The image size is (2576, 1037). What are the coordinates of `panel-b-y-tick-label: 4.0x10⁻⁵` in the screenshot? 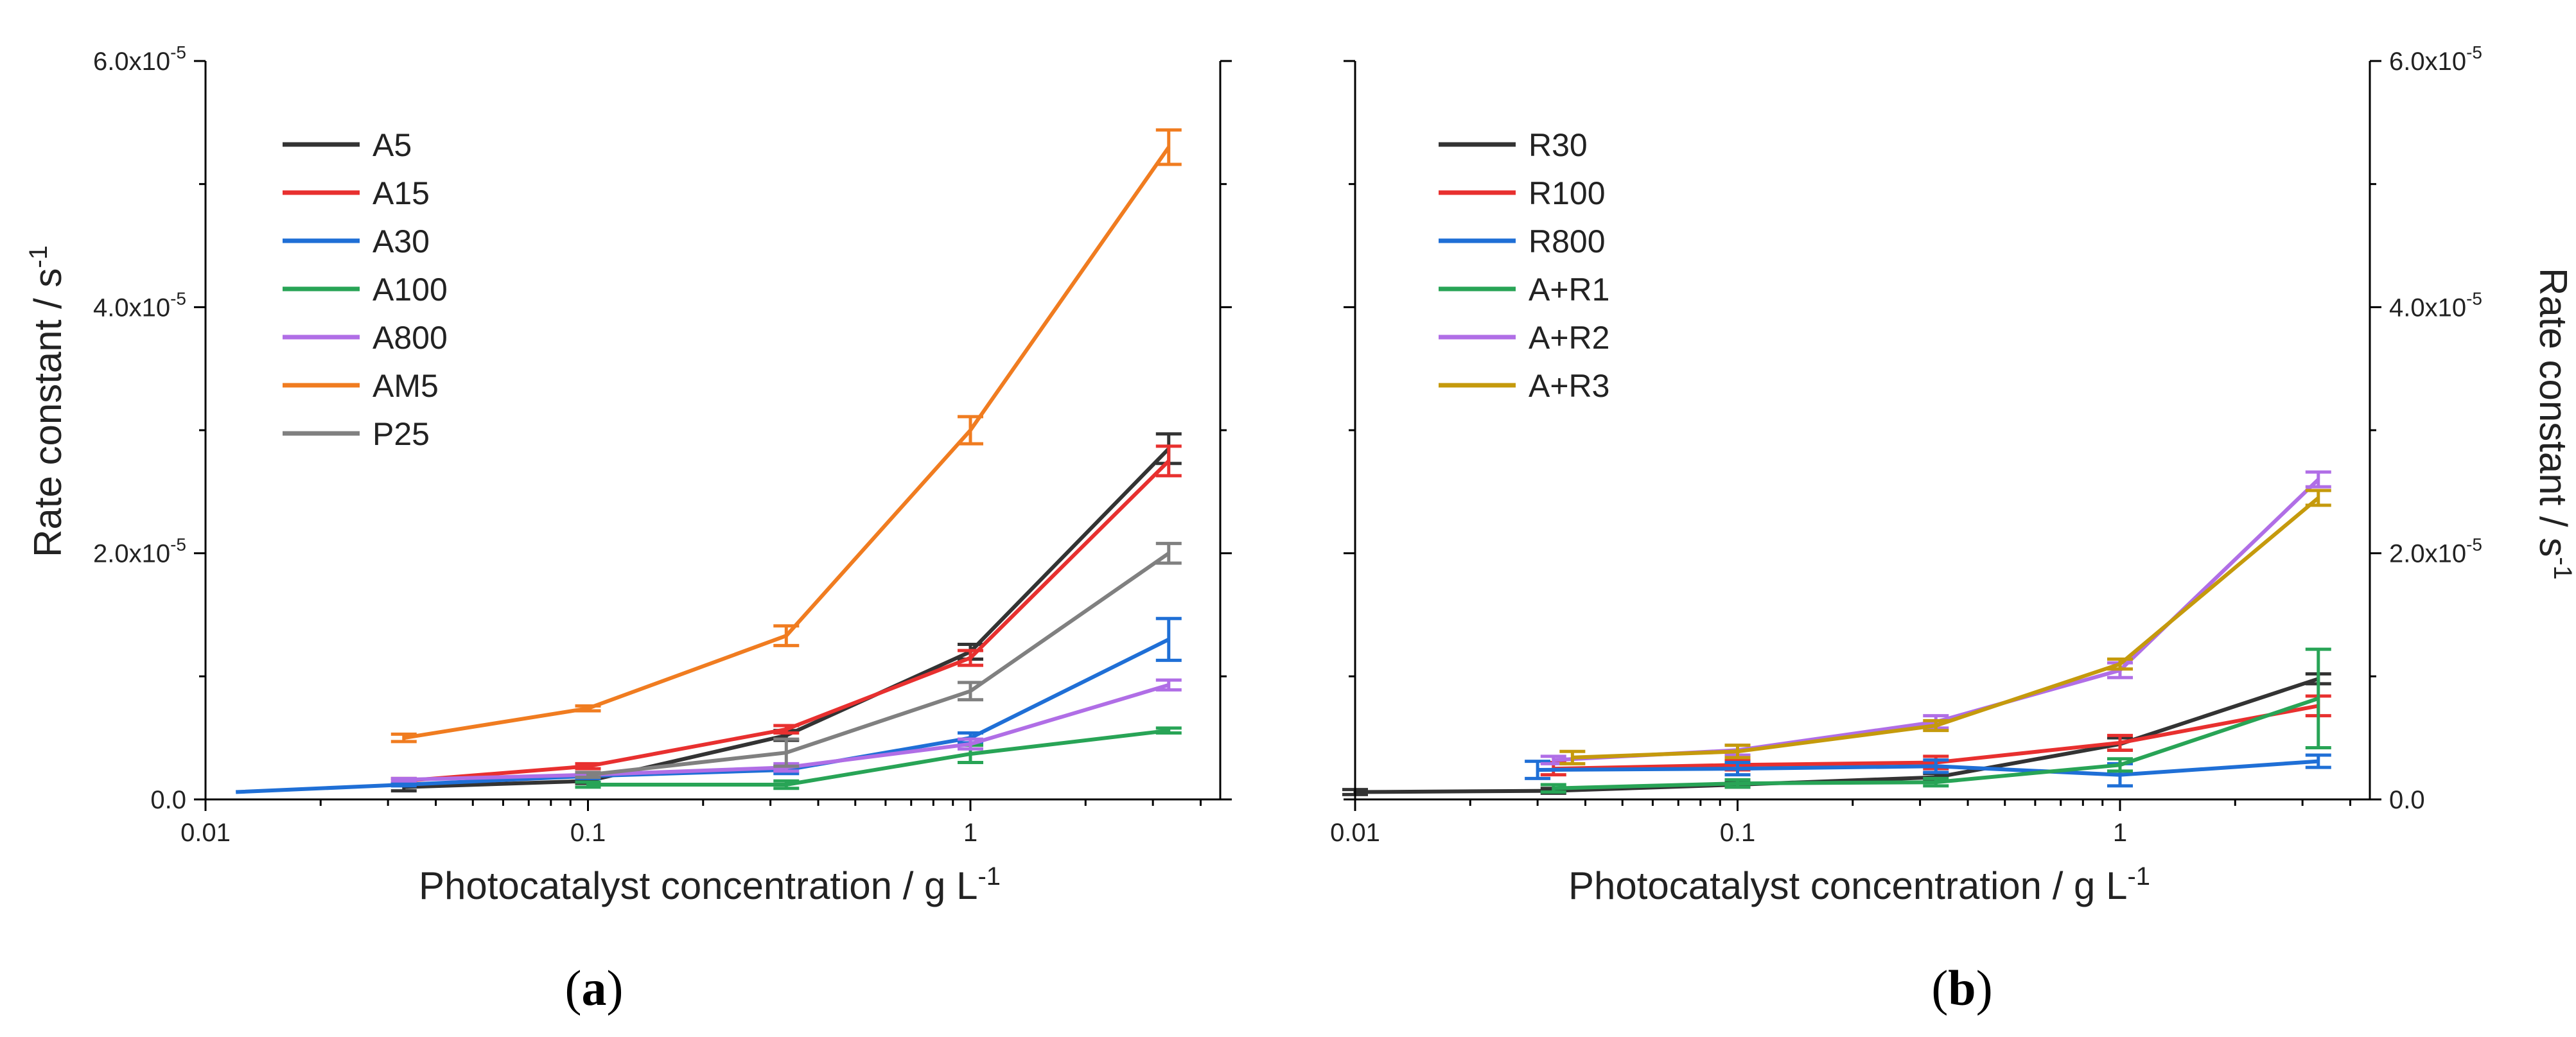 It's located at (2435, 305).